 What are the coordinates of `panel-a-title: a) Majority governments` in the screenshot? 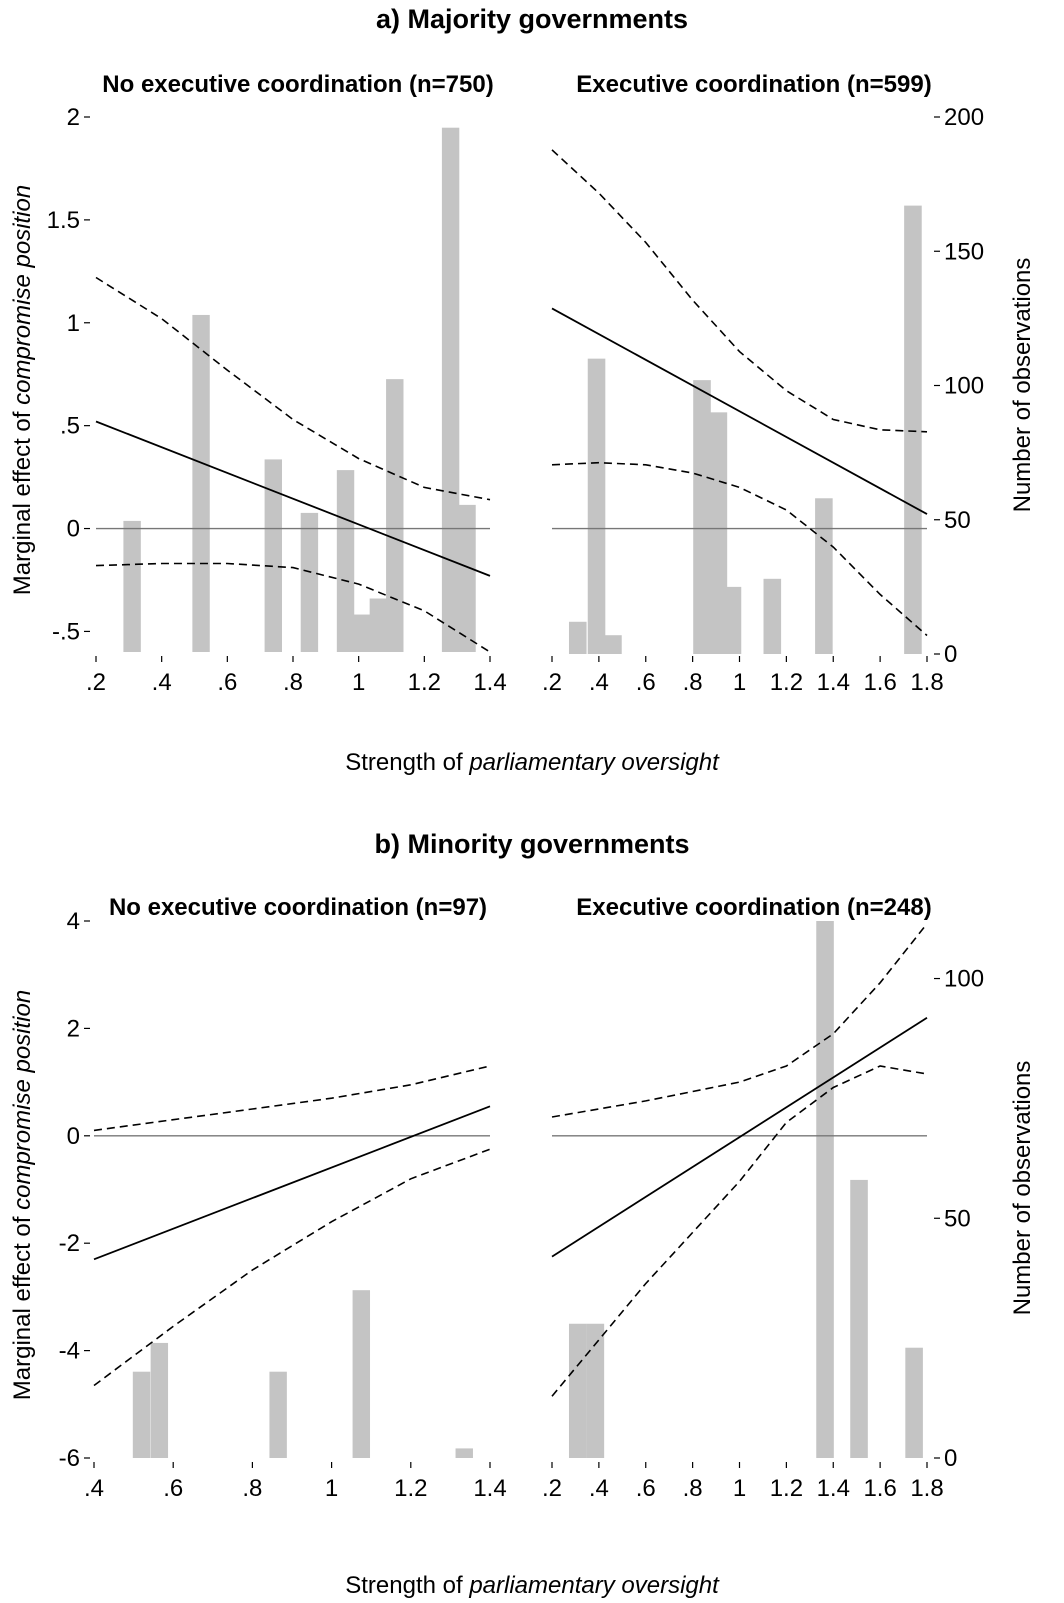 It's located at (532, 19).